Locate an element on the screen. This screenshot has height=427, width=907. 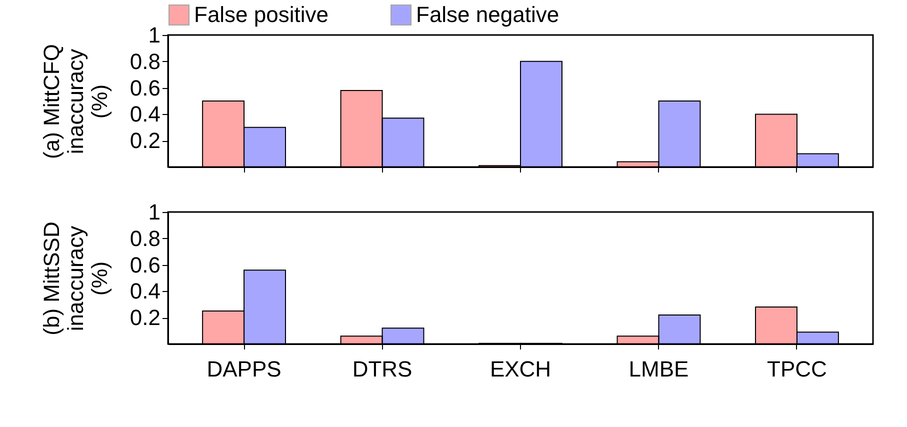
legend-label: False positive is located at coordinates (261, 14).